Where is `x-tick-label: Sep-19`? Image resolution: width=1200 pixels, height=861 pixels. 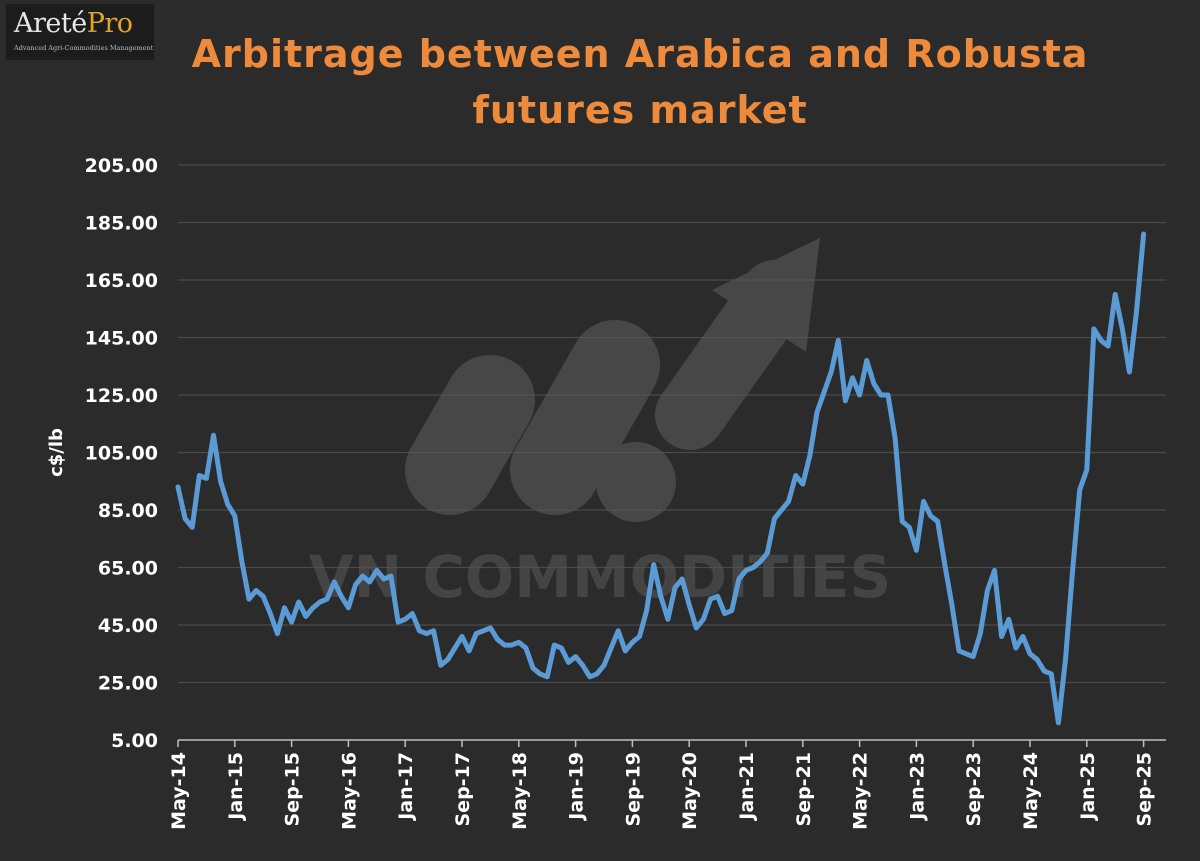
x-tick-label: Sep-19 is located at coordinates (633, 789).